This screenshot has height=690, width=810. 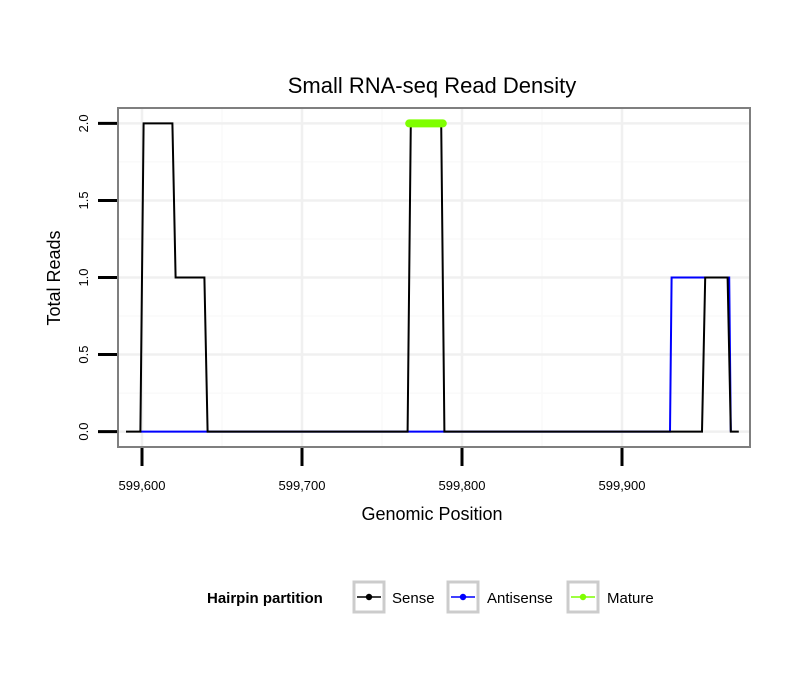 What do you see at coordinates (83, 123) in the screenshot?
I see `y-tick-label: 2.0` at bounding box center [83, 123].